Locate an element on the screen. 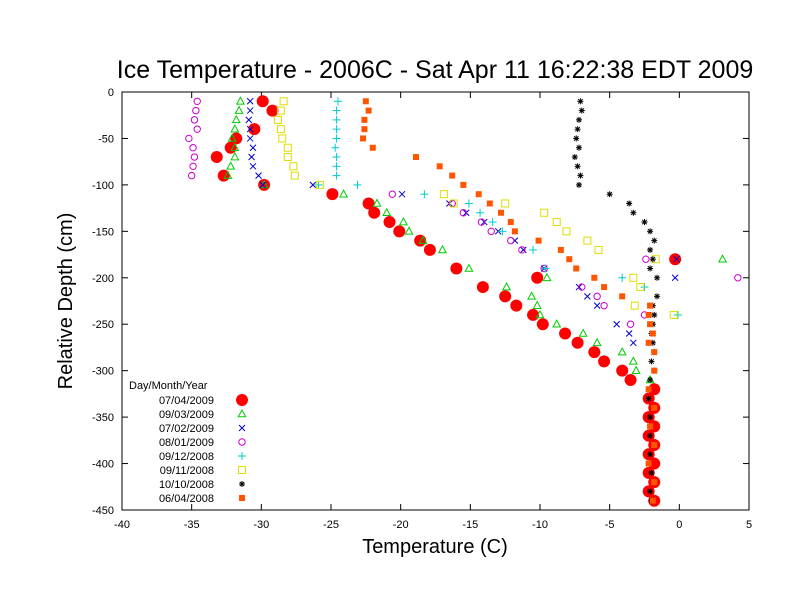  x-tick-label: -20 is located at coordinates (401, 525).